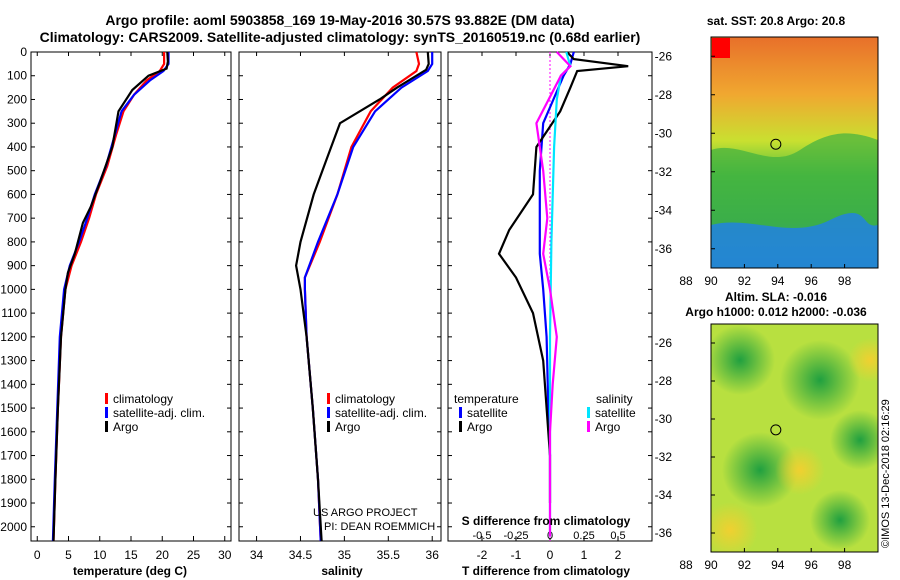 This screenshot has width=900, height=580. What do you see at coordinates (487, 413) in the screenshot?
I see `legend-label-t-satellite: satellite` at bounding box center [487, 413].